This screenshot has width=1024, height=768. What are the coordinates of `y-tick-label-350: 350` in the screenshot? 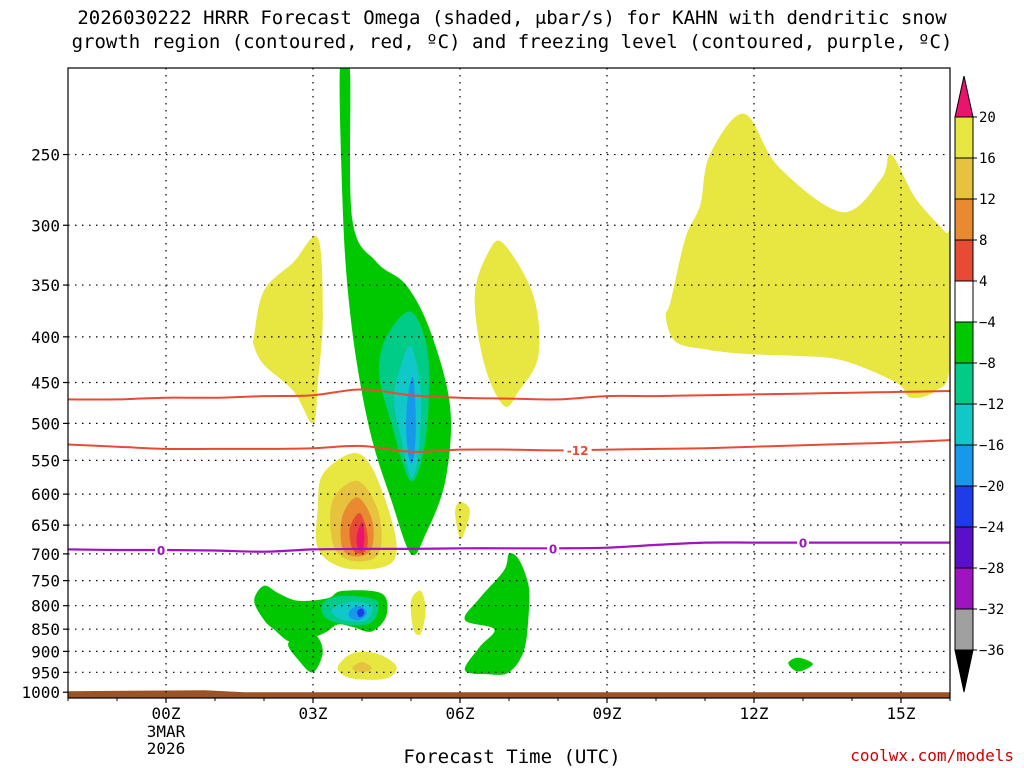 It's located at (45, 285).